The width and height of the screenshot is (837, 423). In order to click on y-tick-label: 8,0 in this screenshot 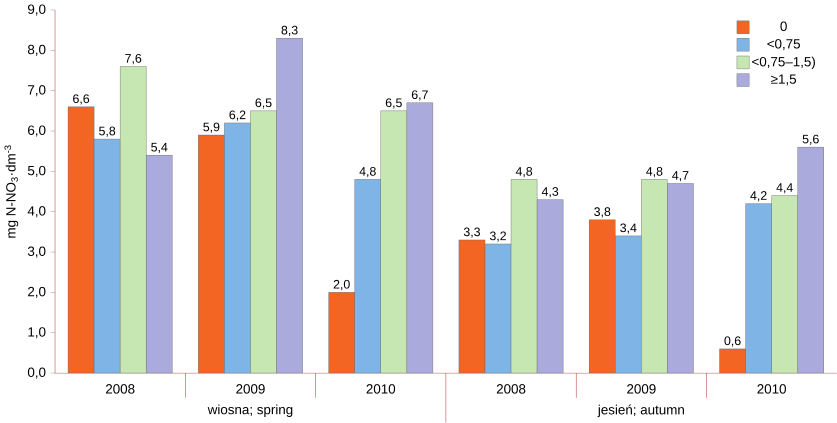, I will do `click(37, 50)`.